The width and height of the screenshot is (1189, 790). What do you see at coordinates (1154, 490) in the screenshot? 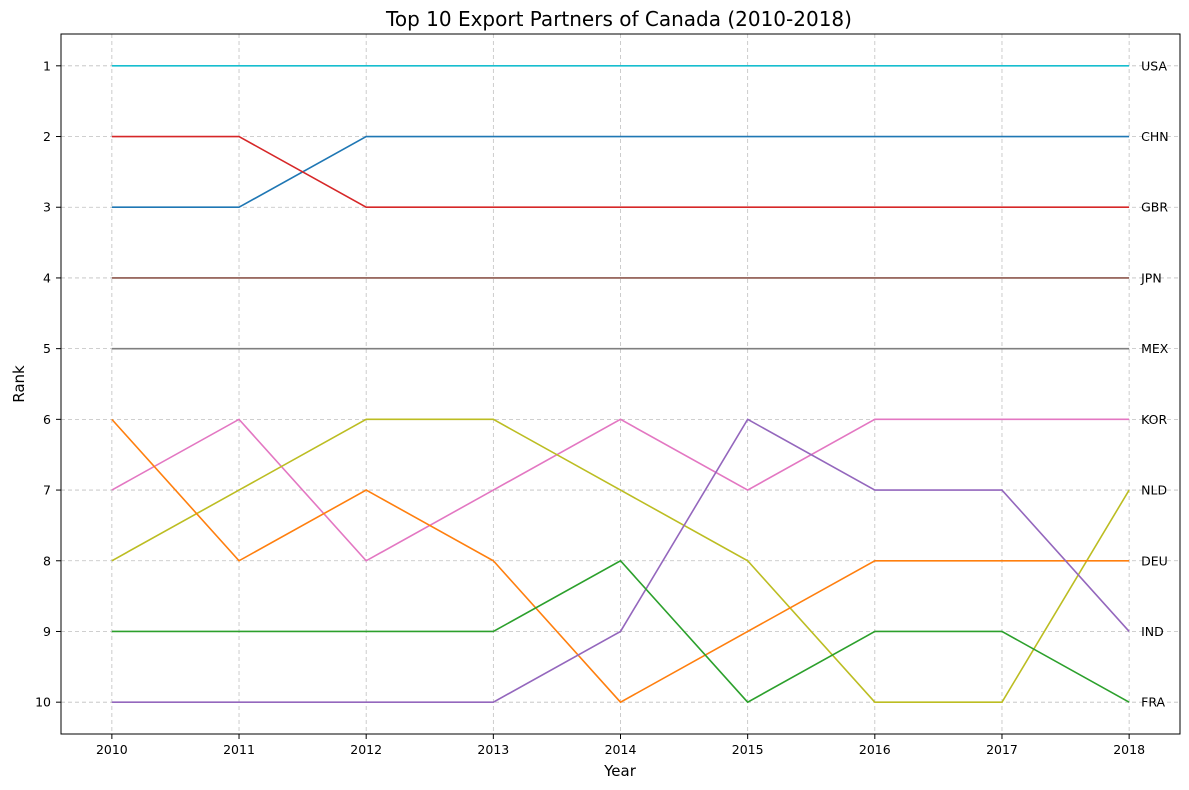
I see `series-label-nld: NLD` at bounding box center [1154, 490].